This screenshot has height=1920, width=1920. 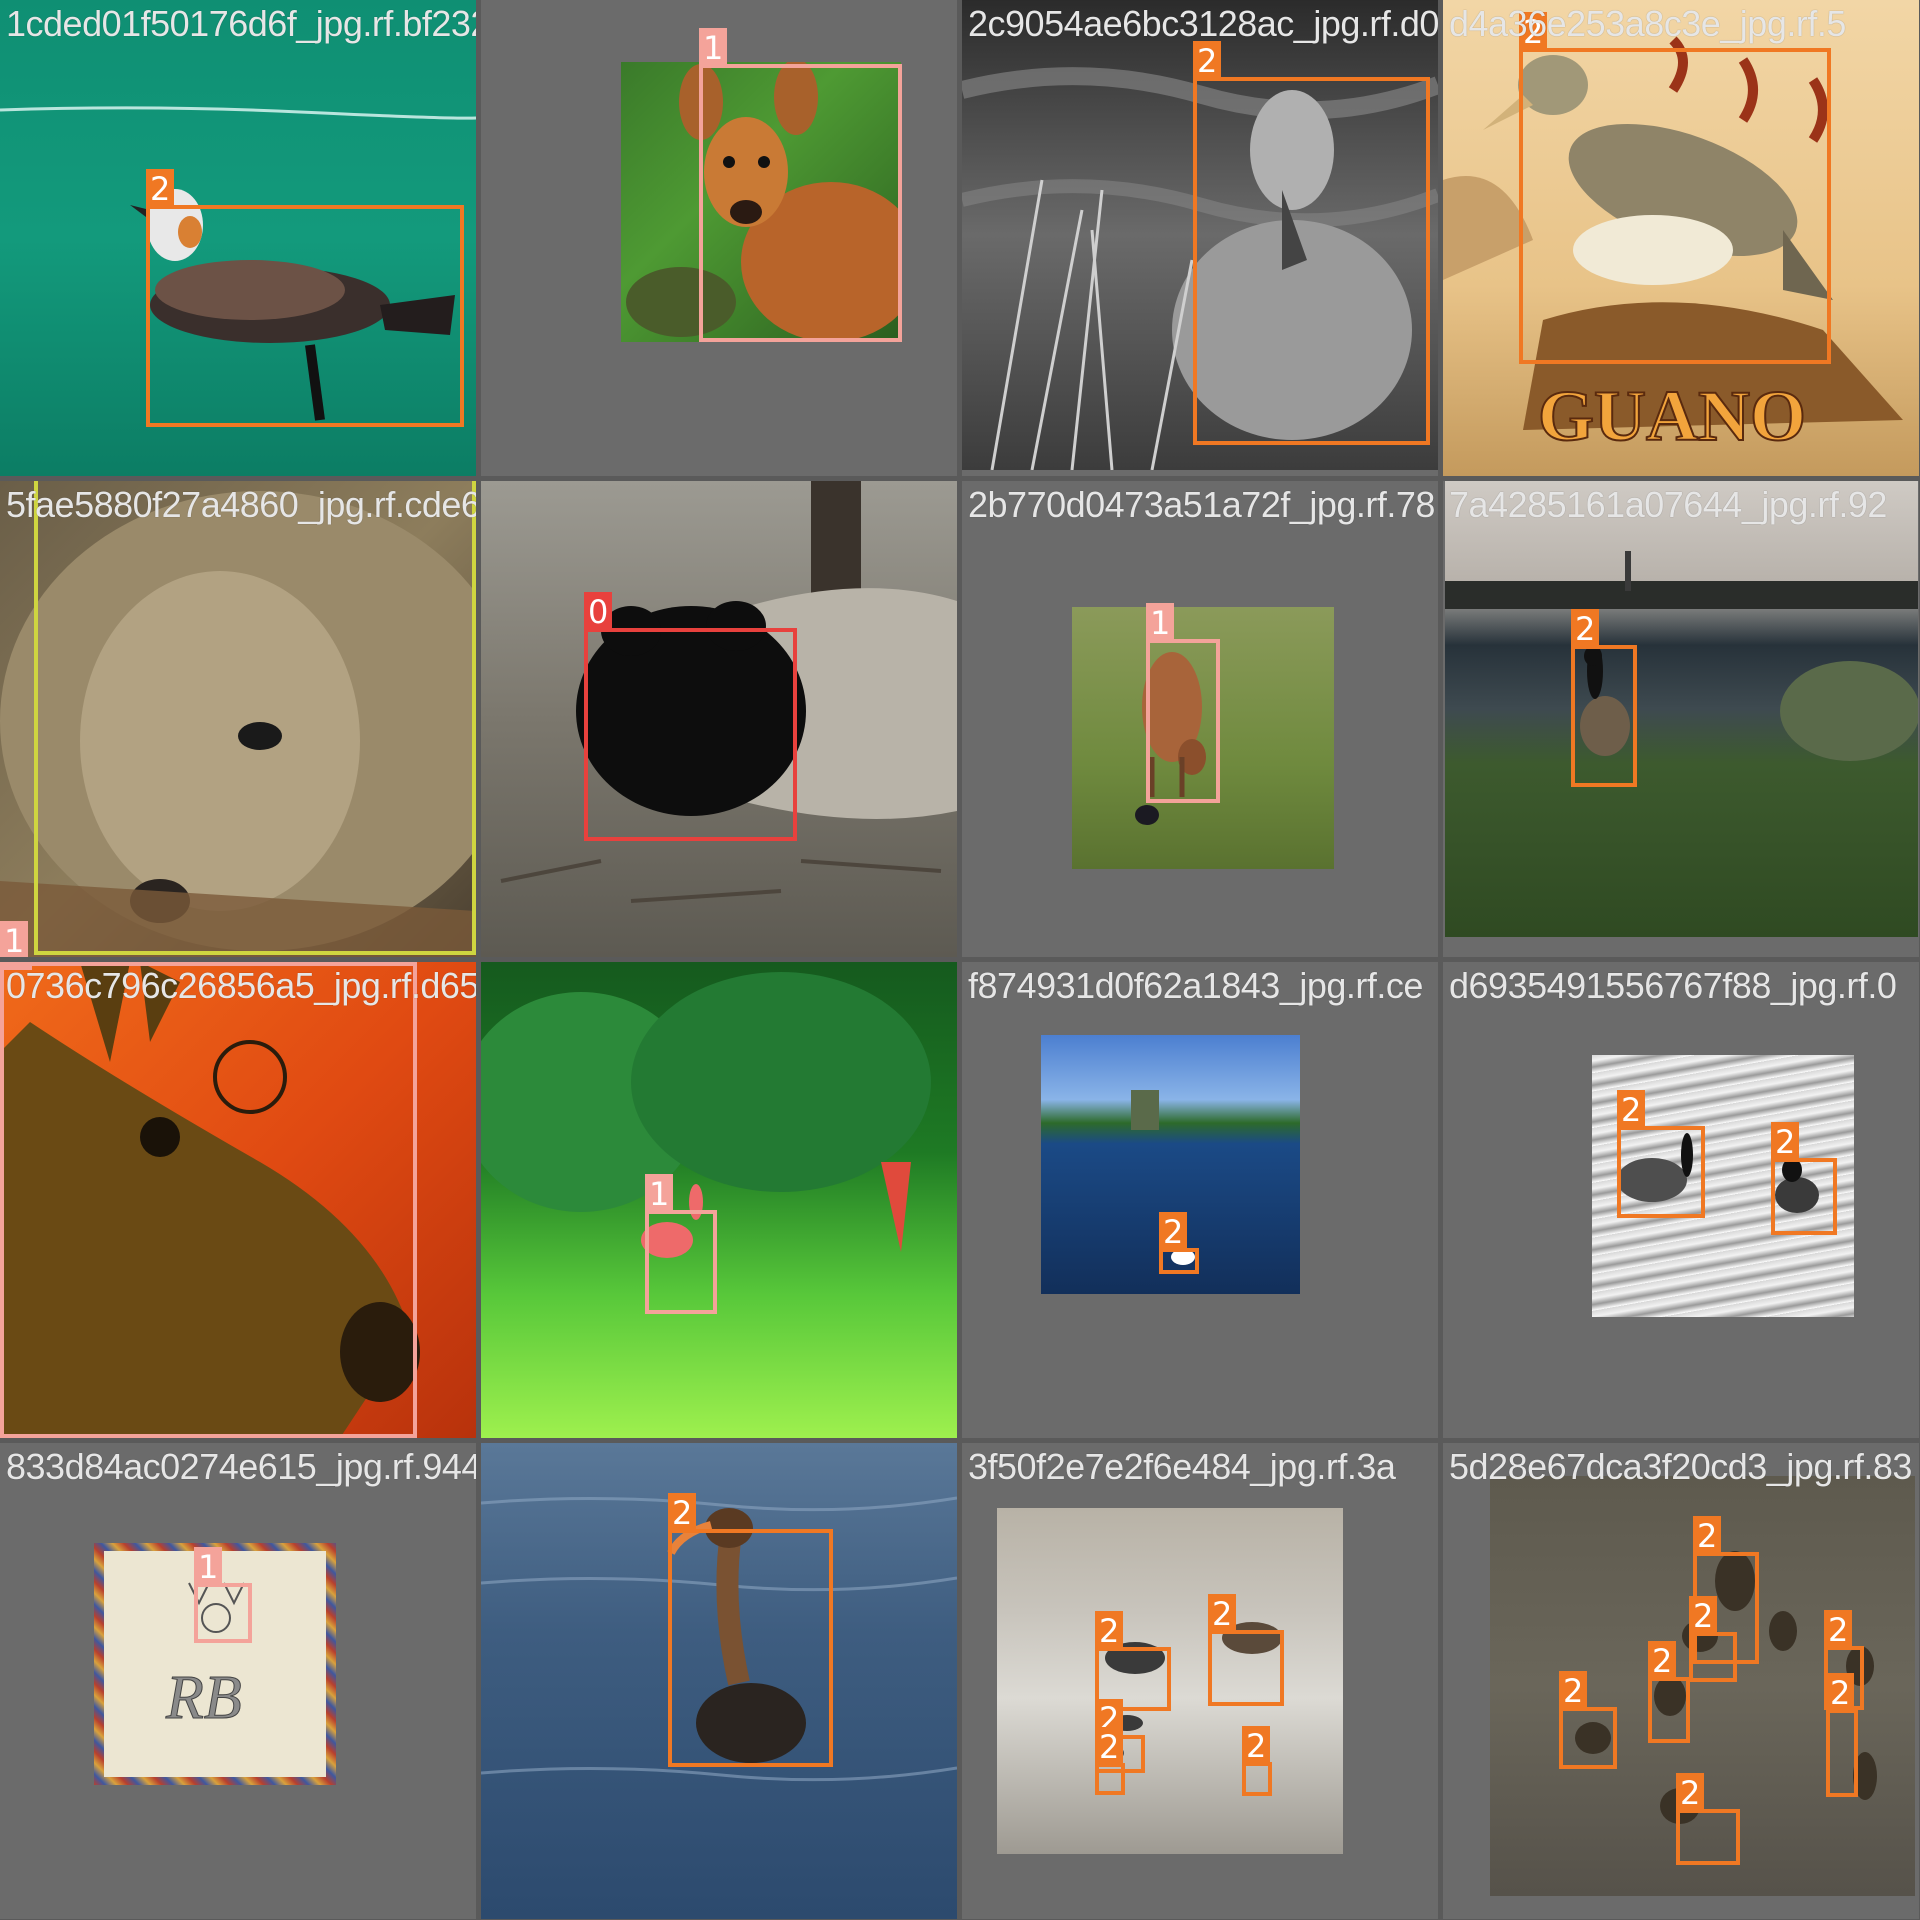 What do you see at coordinates (1195, 985) in the screenshot?
I see `tile-title: f874931d0f62a1843_jpg.rf.ce` at bounding box center [1195, 985].